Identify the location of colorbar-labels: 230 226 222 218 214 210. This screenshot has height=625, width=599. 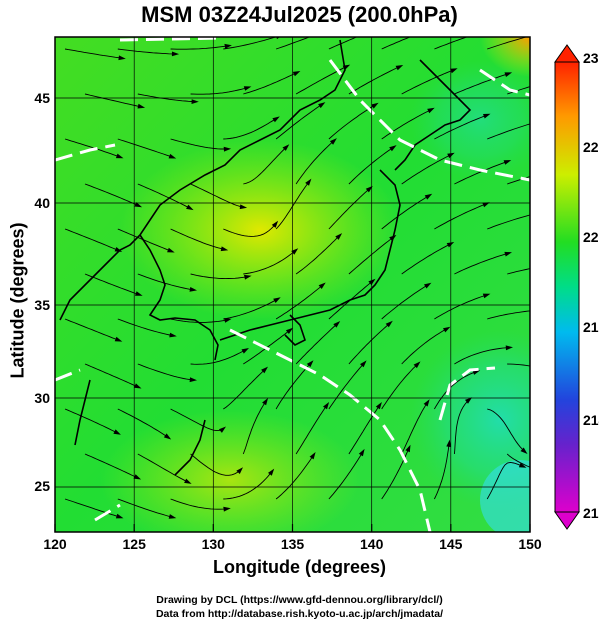
(591, 285).